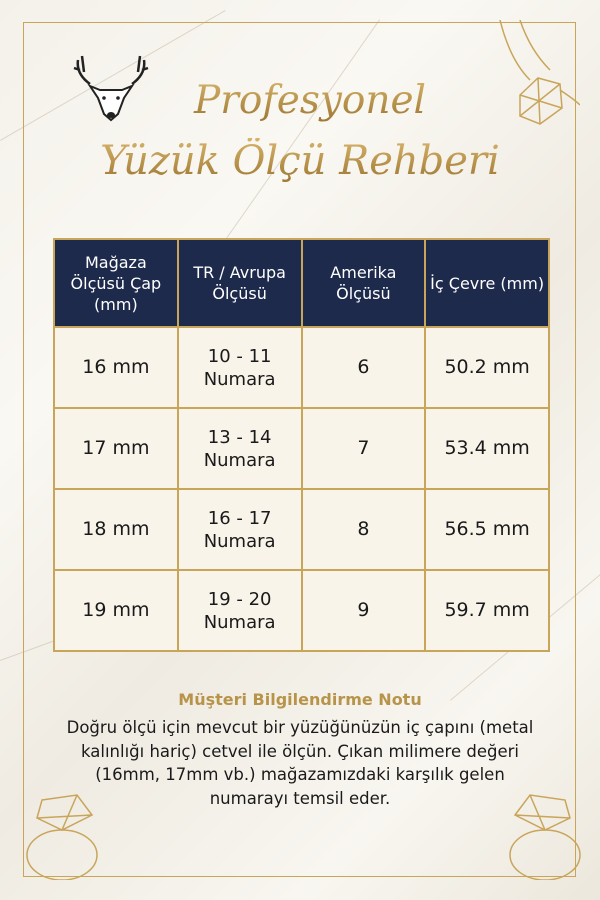 Image resolution: width=600 pixels, height=900 pixels. Describe the element at coordinates (487, 610) in the screenshot. I see `cell-circumference: 59.7 mm` at that location.